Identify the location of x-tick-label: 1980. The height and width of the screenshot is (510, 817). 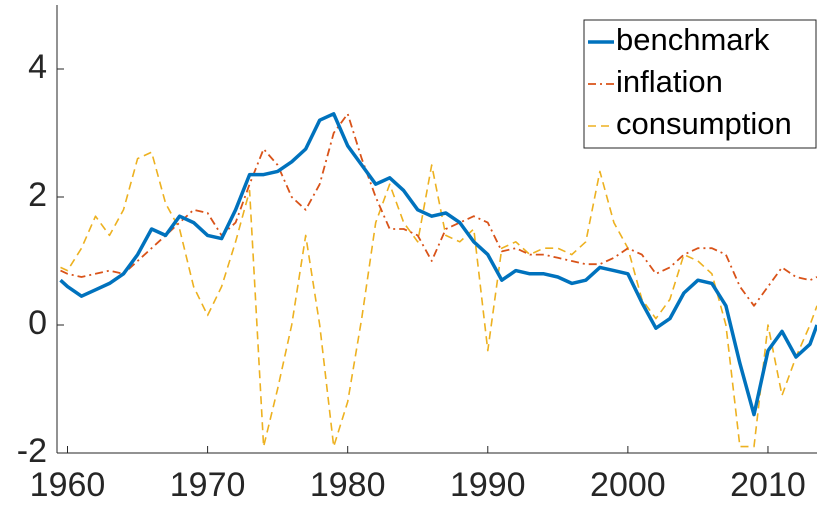
(348, 485).